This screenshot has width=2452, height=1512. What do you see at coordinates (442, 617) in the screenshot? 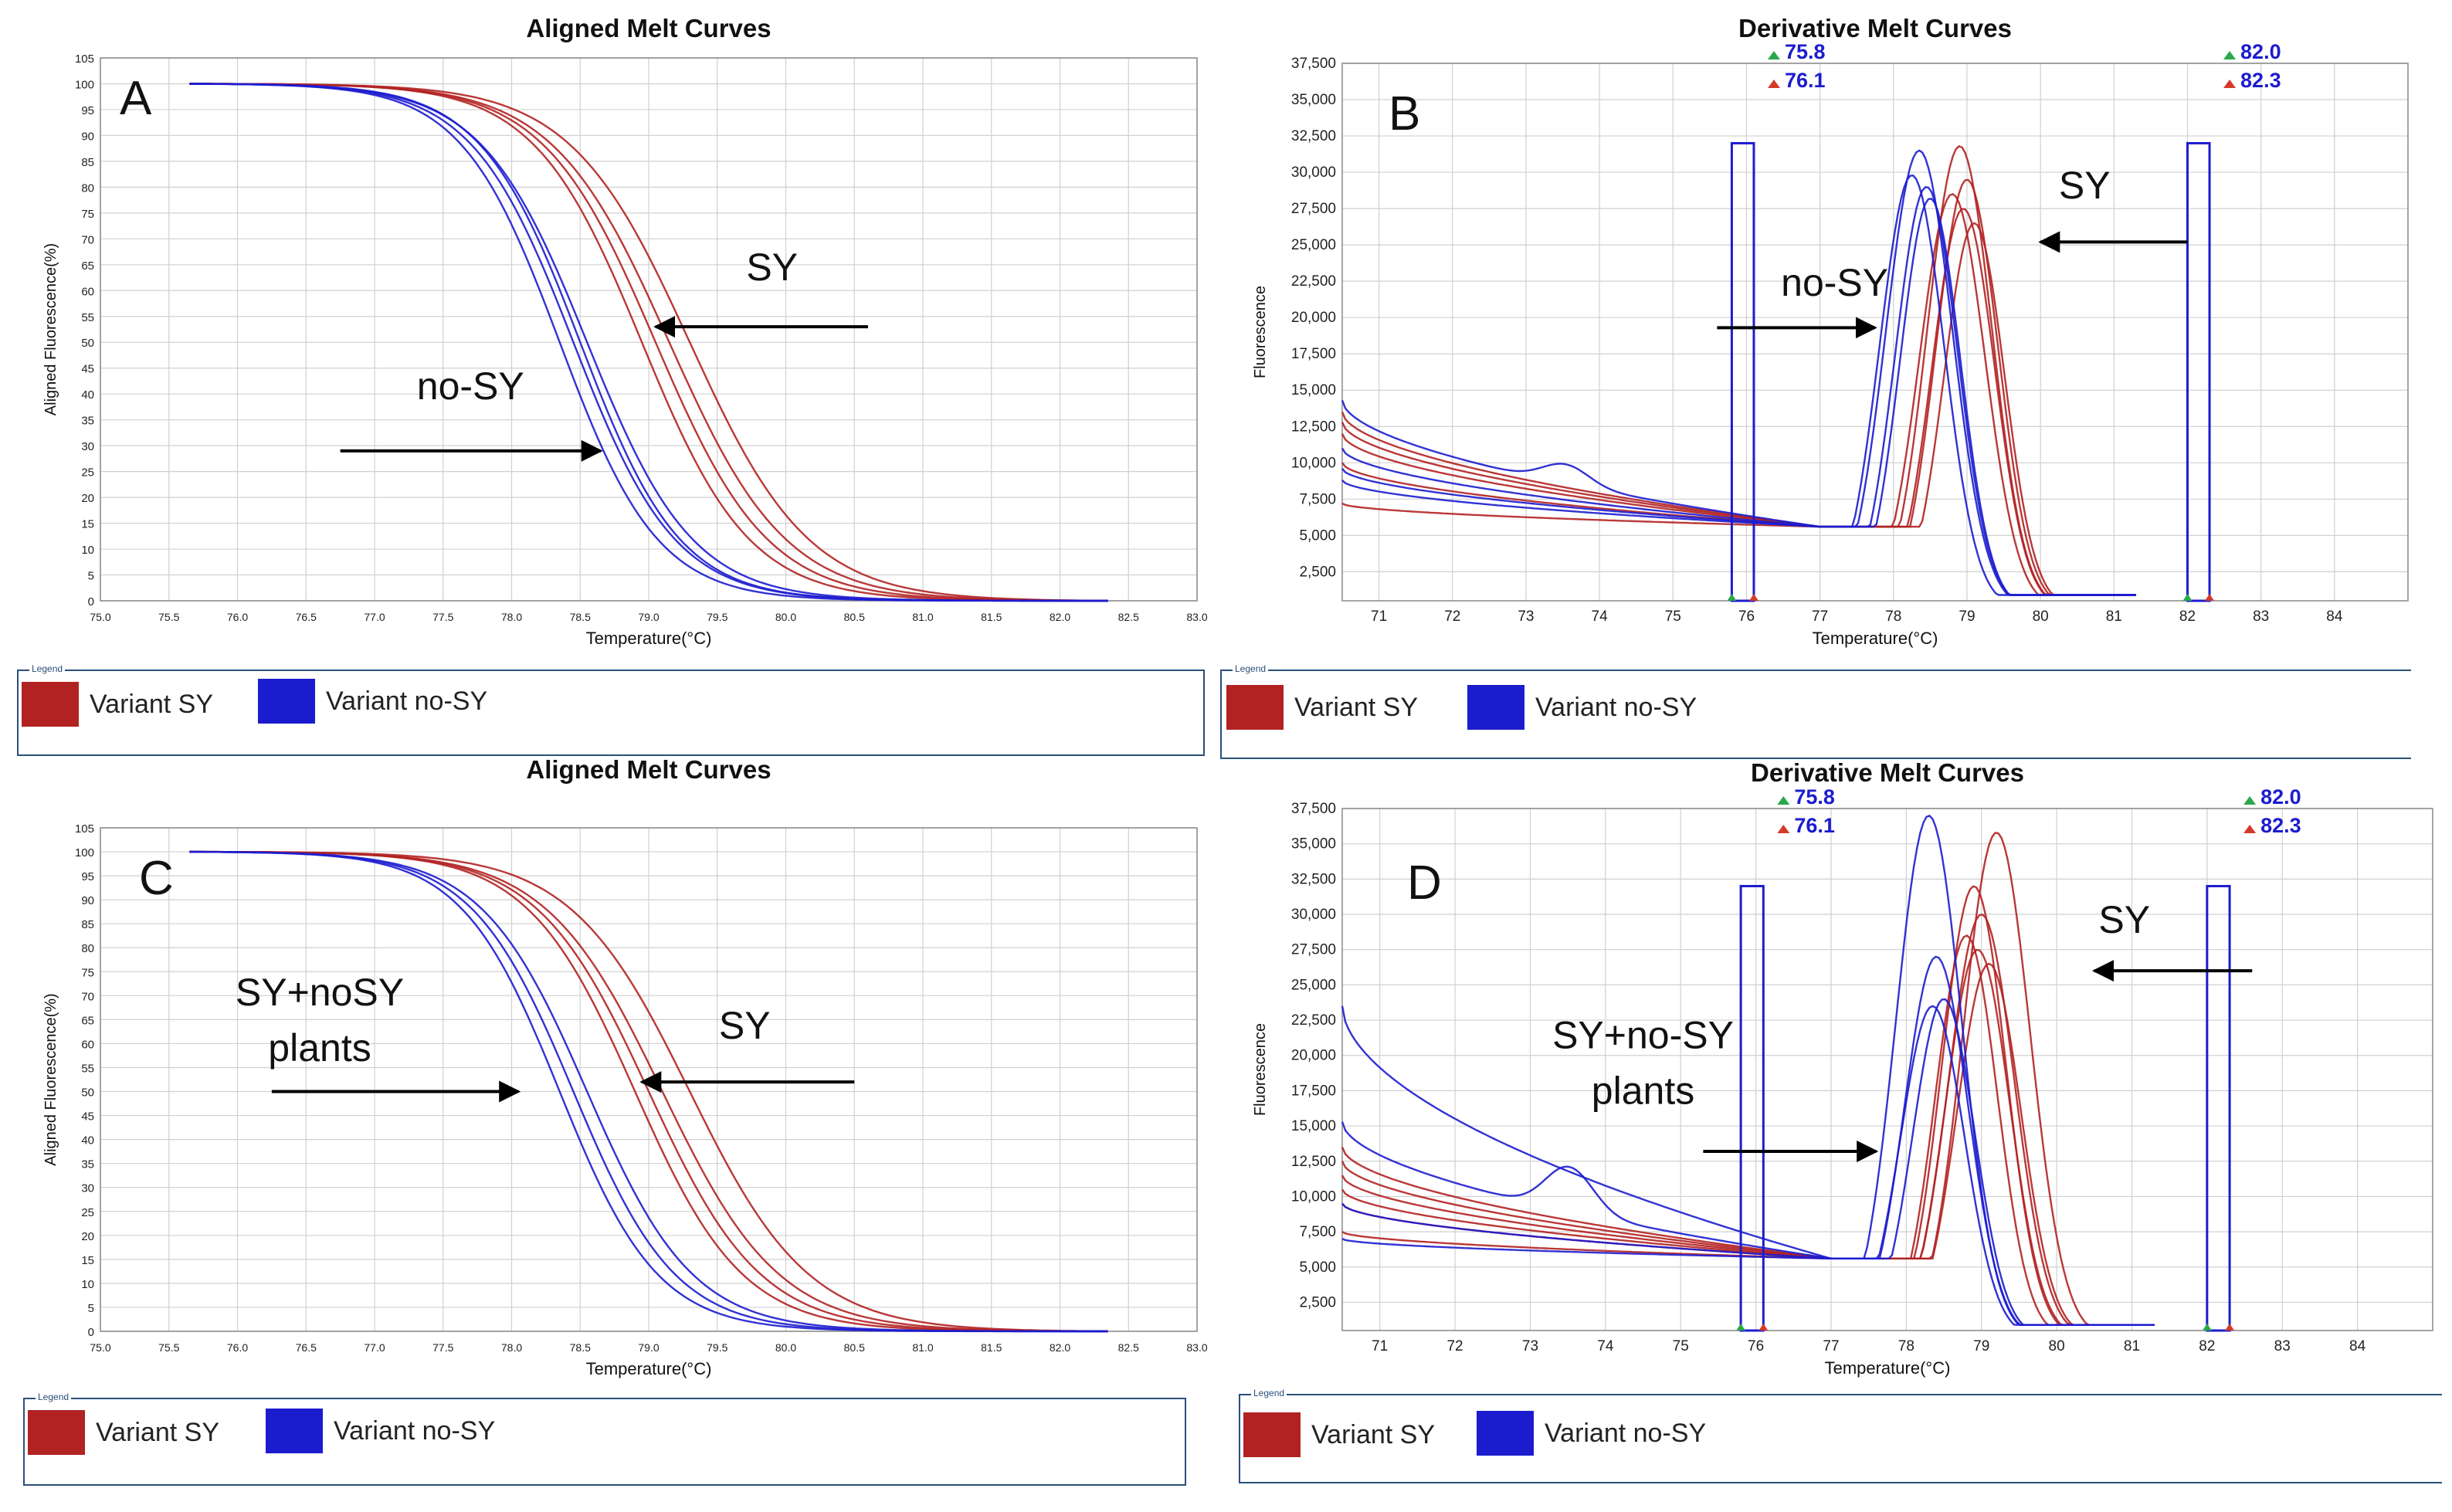
I see `x-tick-label: 77.5` at bounding box center [442, 617].